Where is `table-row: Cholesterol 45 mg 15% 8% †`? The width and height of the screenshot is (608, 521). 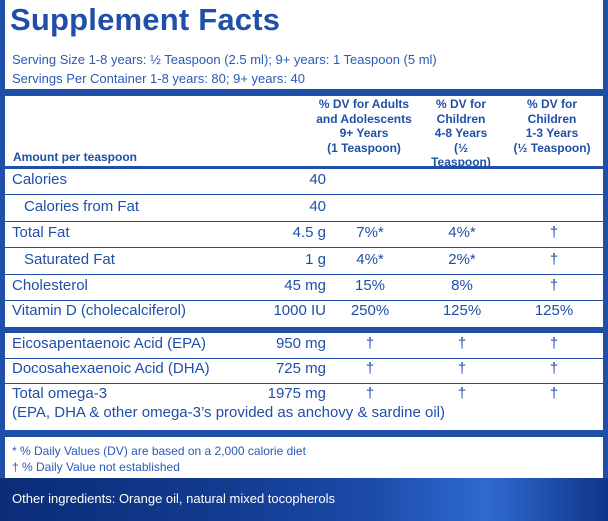 table-row: Cholesterol 45 mg 15% 8% † is located at coordinates (304, 289).